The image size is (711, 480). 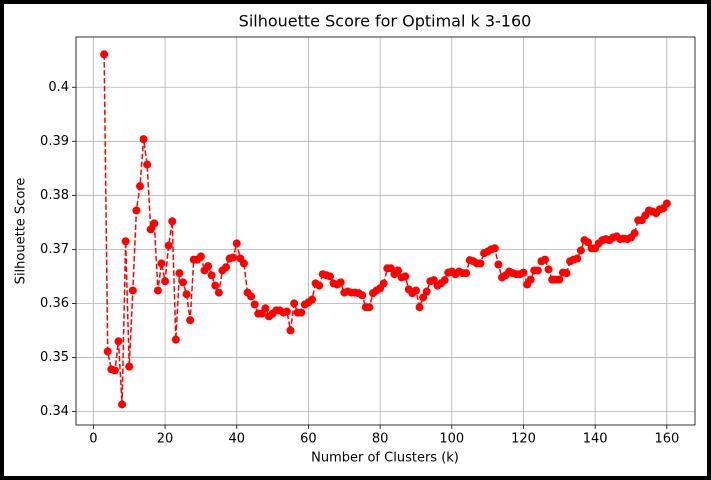 I want to click on x-tick-label: 100, so click(x=451, y=439).